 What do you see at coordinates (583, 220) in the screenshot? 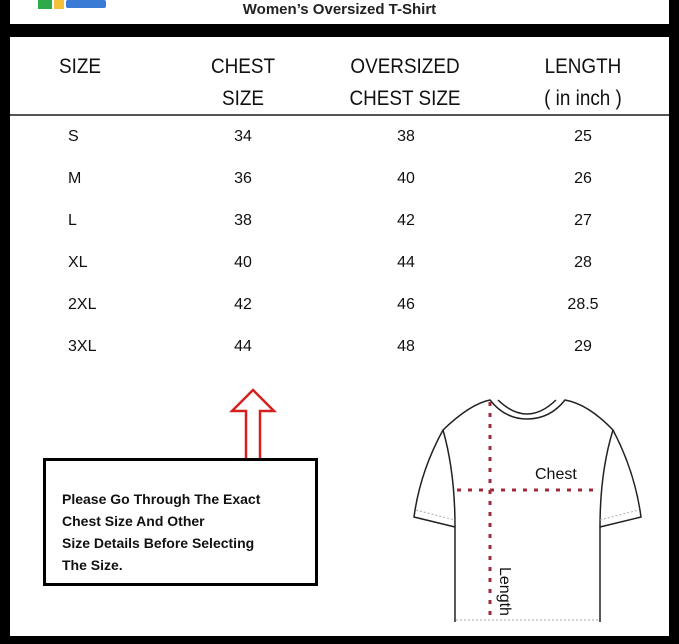
I see `table-cell: 27` at bounding box center [583, 220].